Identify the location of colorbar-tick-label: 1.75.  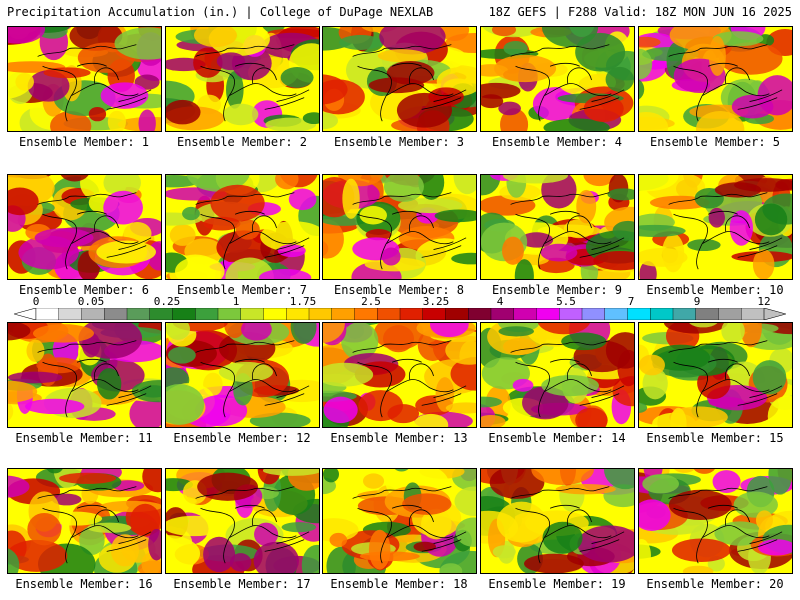
(303, 301).